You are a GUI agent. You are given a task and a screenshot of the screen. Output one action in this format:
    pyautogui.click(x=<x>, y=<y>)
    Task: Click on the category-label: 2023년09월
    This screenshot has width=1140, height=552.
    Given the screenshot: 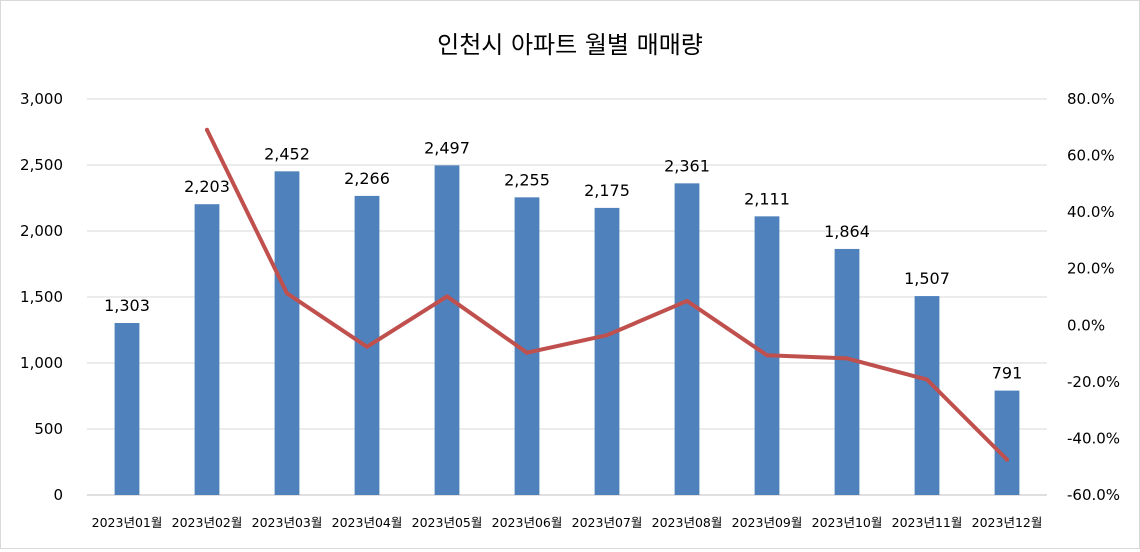 What is the action you would take?
    pyautogui.click(x=767, y=522)
    